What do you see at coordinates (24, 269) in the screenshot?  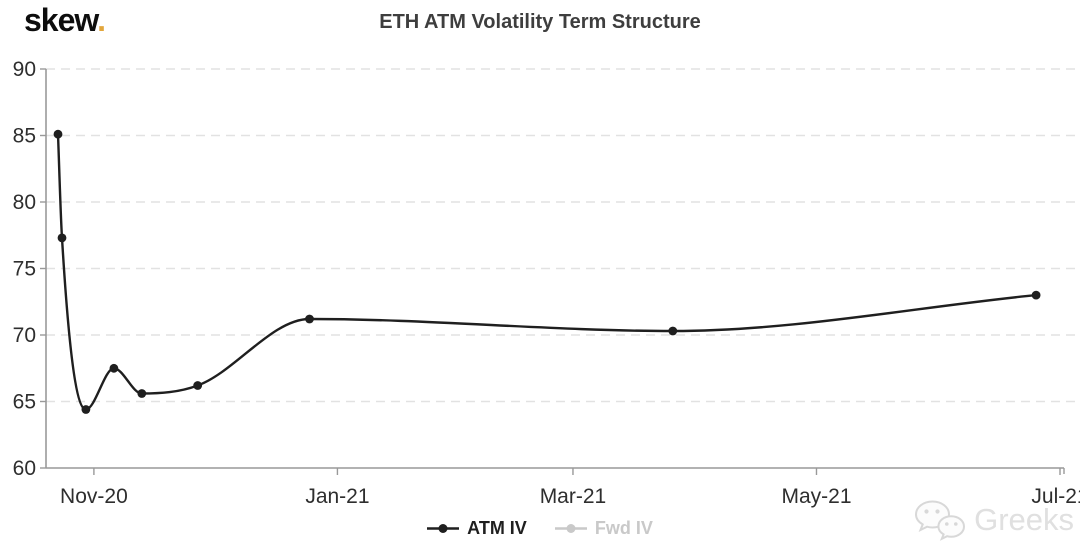 I see `y-axis-label: 75` at bounding box center [24, 269].